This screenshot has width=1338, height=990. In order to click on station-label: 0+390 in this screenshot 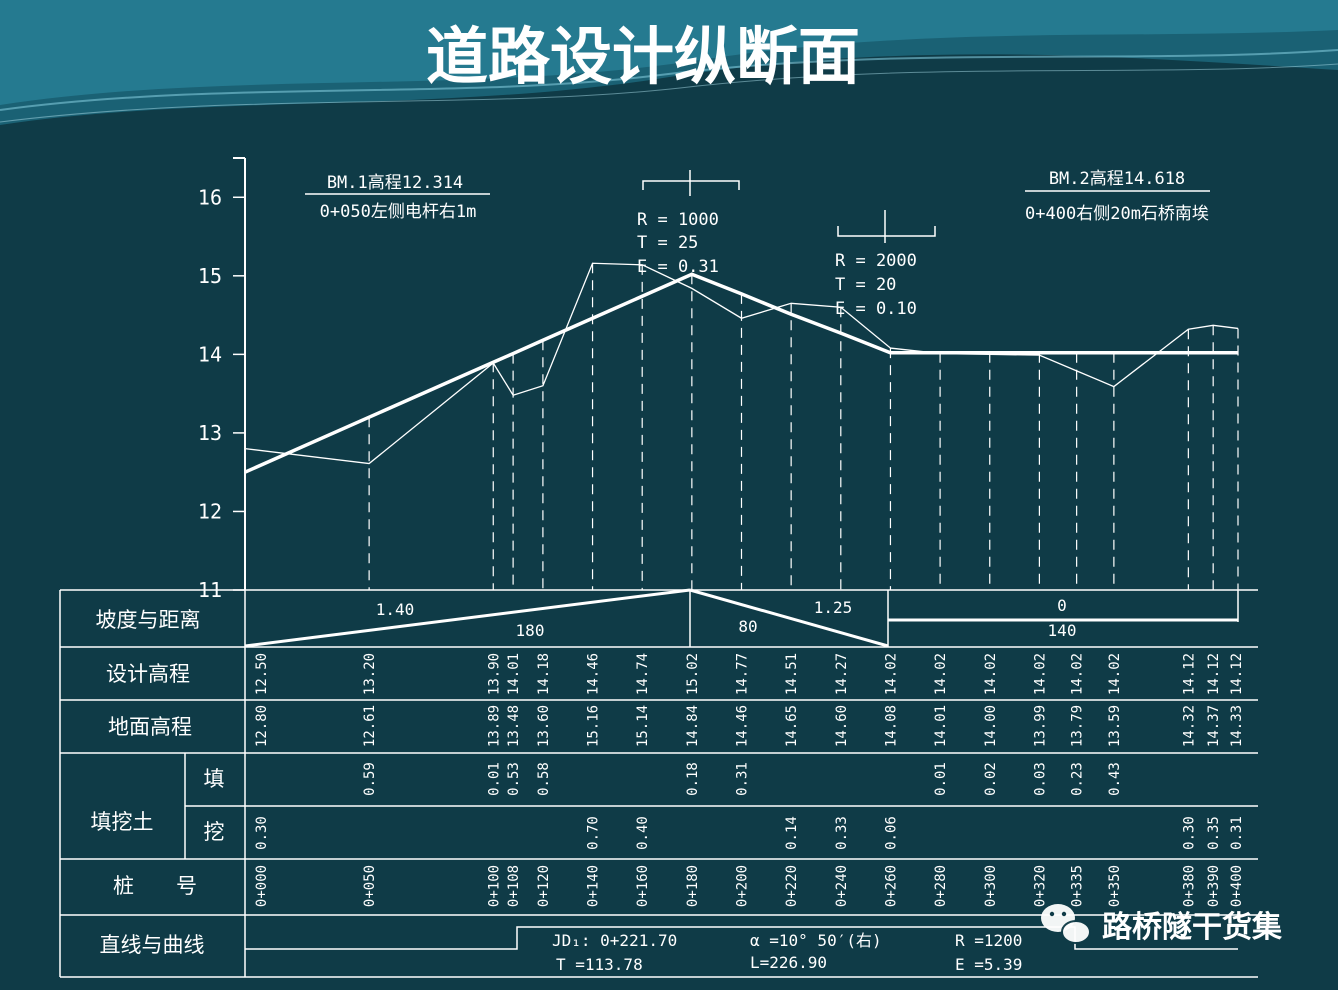, I will do `click(1214, 886)`.